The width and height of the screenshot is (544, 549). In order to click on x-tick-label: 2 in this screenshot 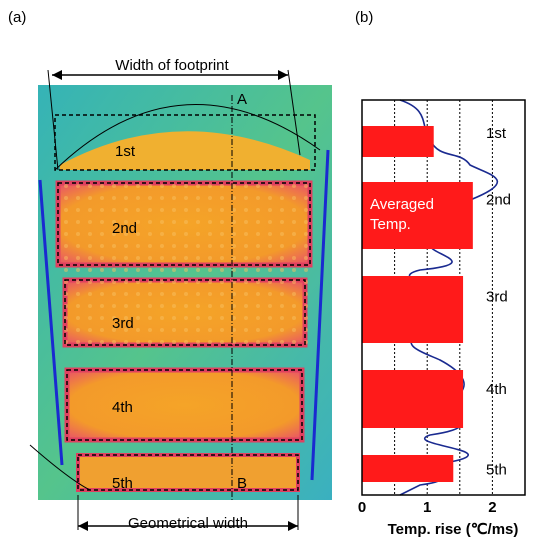, I will do `click(492, 507)`.